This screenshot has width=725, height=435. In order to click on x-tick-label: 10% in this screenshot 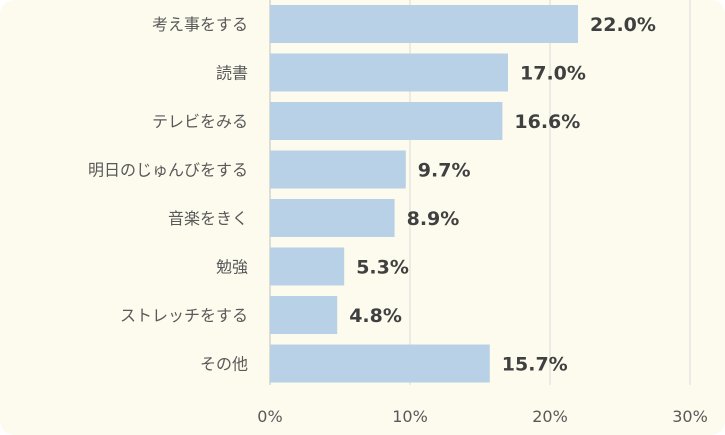, I will do `click(410, 416)`.